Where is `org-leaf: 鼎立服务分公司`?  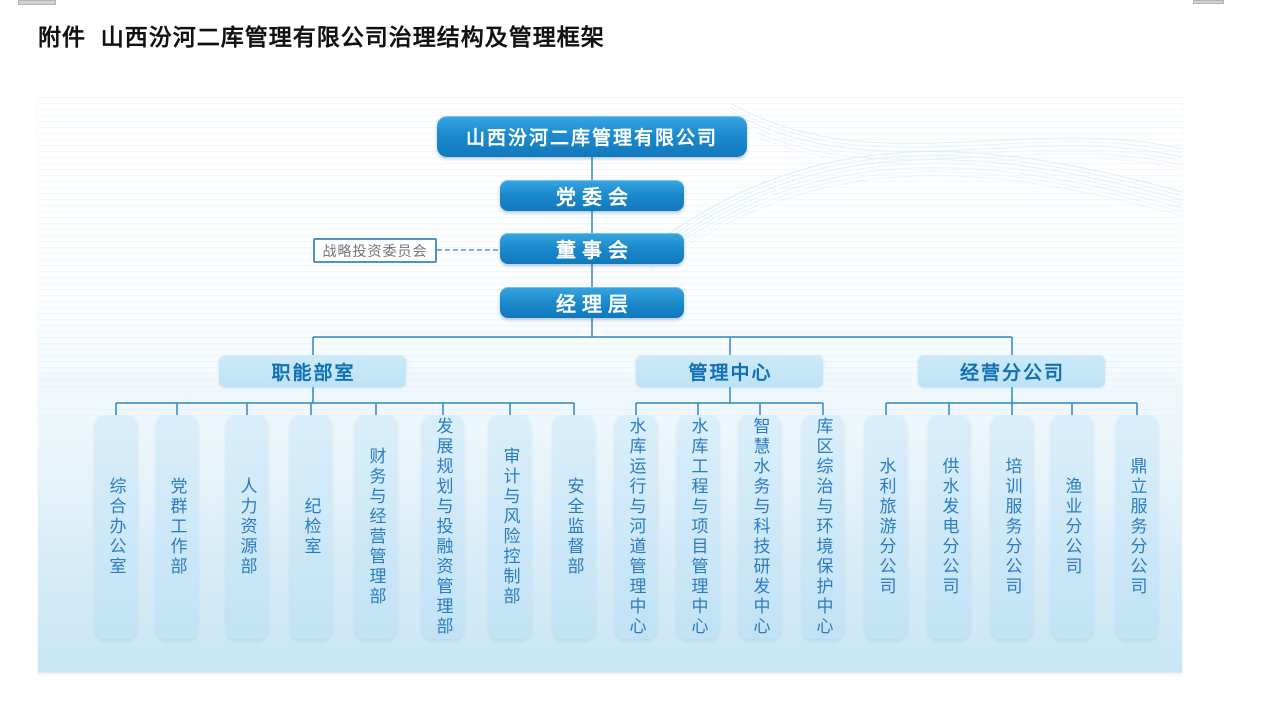 org-leaf: 鼎立服务分公司 is located at coordinates (1137, 527).